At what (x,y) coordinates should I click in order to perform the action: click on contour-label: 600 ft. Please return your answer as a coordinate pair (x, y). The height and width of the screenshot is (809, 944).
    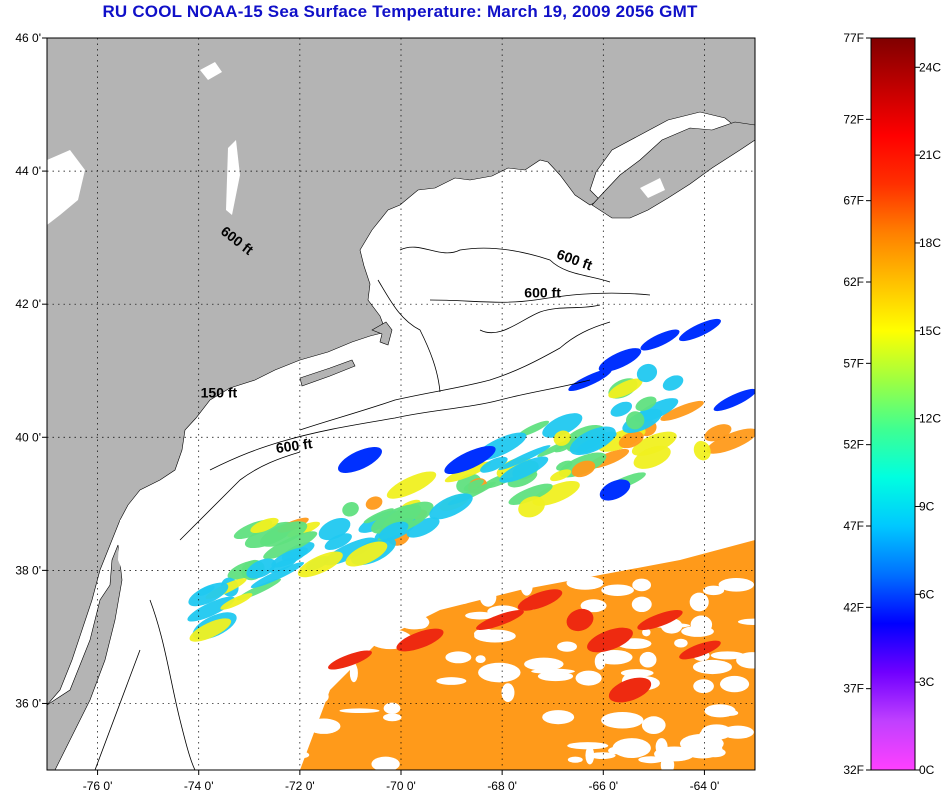
    Looking at the image, I should click on (542, 293).